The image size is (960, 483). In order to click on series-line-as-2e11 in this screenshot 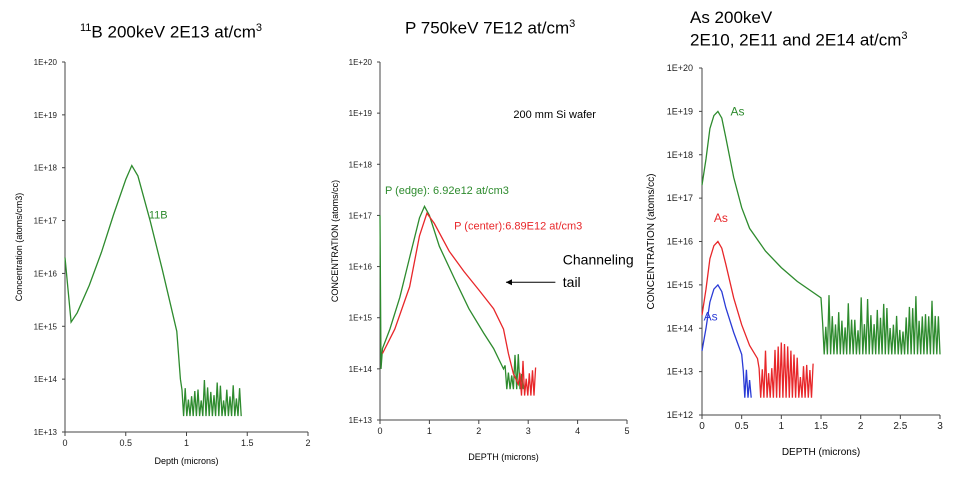, I will do `click(757, 319)`.